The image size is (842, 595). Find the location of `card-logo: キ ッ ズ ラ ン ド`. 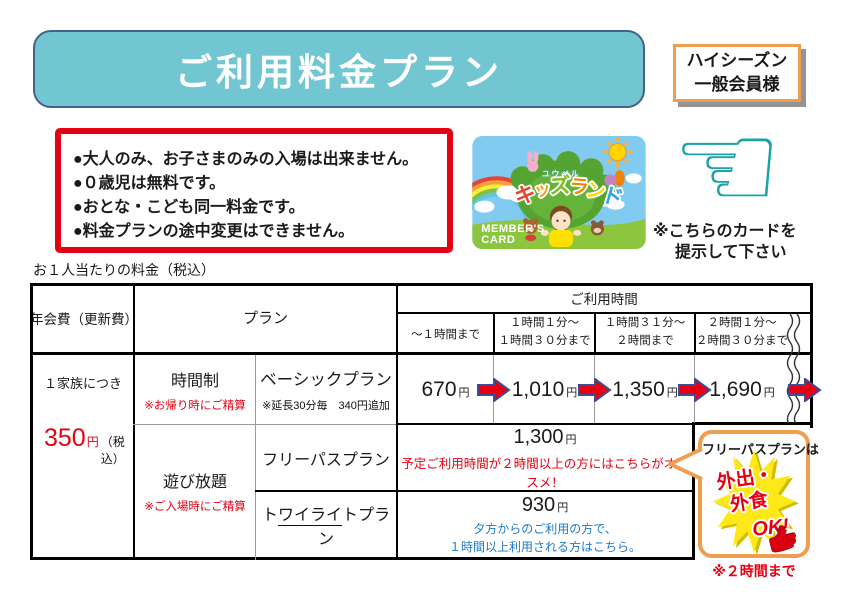

card-logo: キ ッ ズ ラ ン ド is located at coordinates (569, 192).